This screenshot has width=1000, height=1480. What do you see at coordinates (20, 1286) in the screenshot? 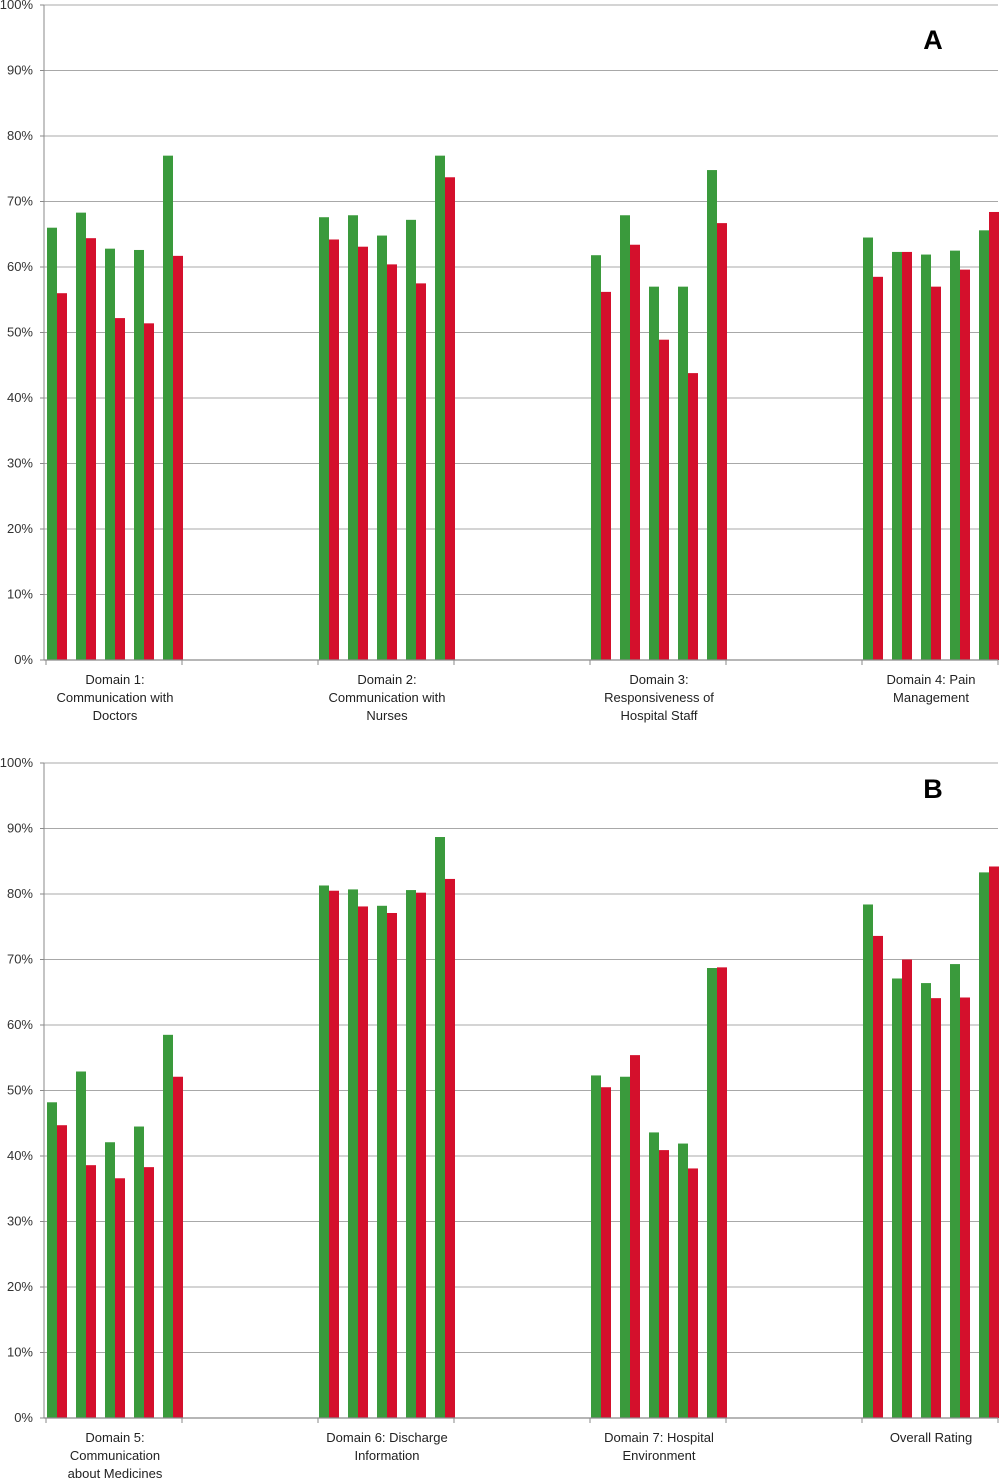
I see `y-tick-label: 20%` at bounding box center [20, 1286].